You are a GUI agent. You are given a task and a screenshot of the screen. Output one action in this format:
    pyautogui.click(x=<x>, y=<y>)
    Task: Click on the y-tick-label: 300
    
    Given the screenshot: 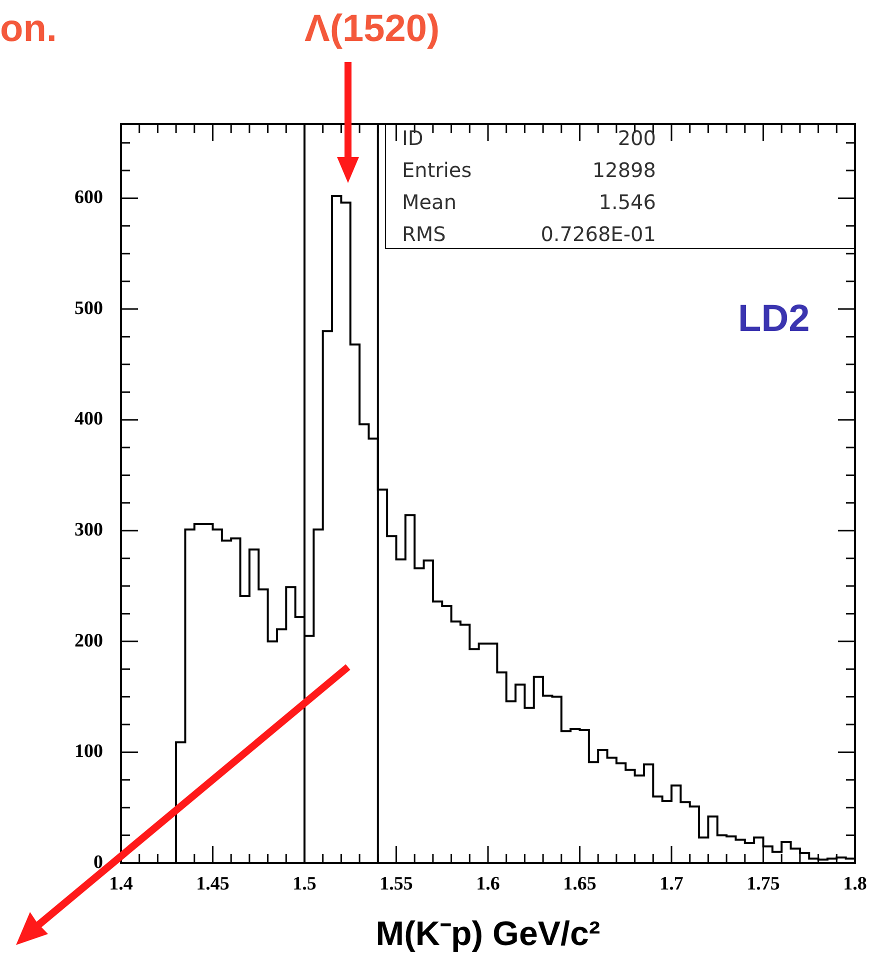 What is the action you would take?
    pyautogui.click(x=88, y=530)
    